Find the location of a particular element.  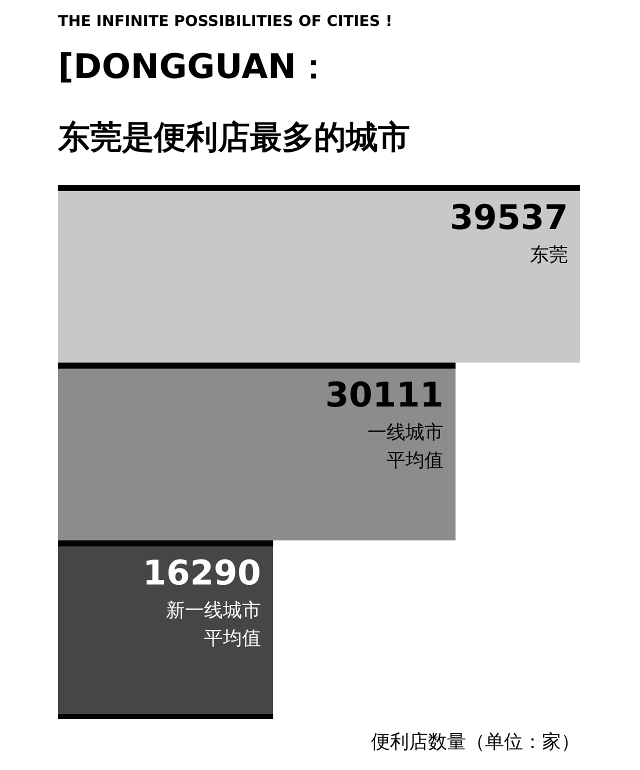

annotation: [DONGGUAN： is located at coordinates (194, 67).